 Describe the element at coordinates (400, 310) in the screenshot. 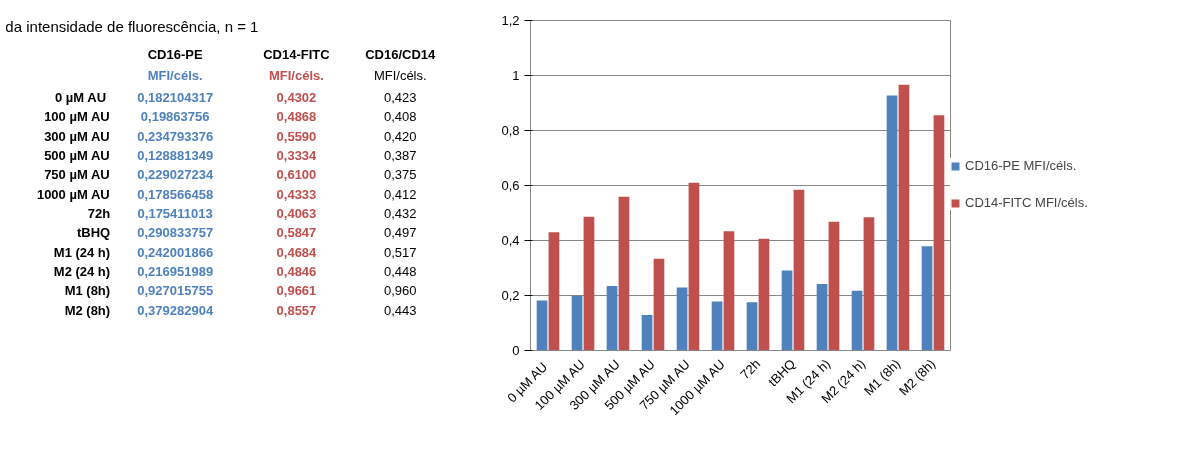

I see `text: 0,443` at that location.